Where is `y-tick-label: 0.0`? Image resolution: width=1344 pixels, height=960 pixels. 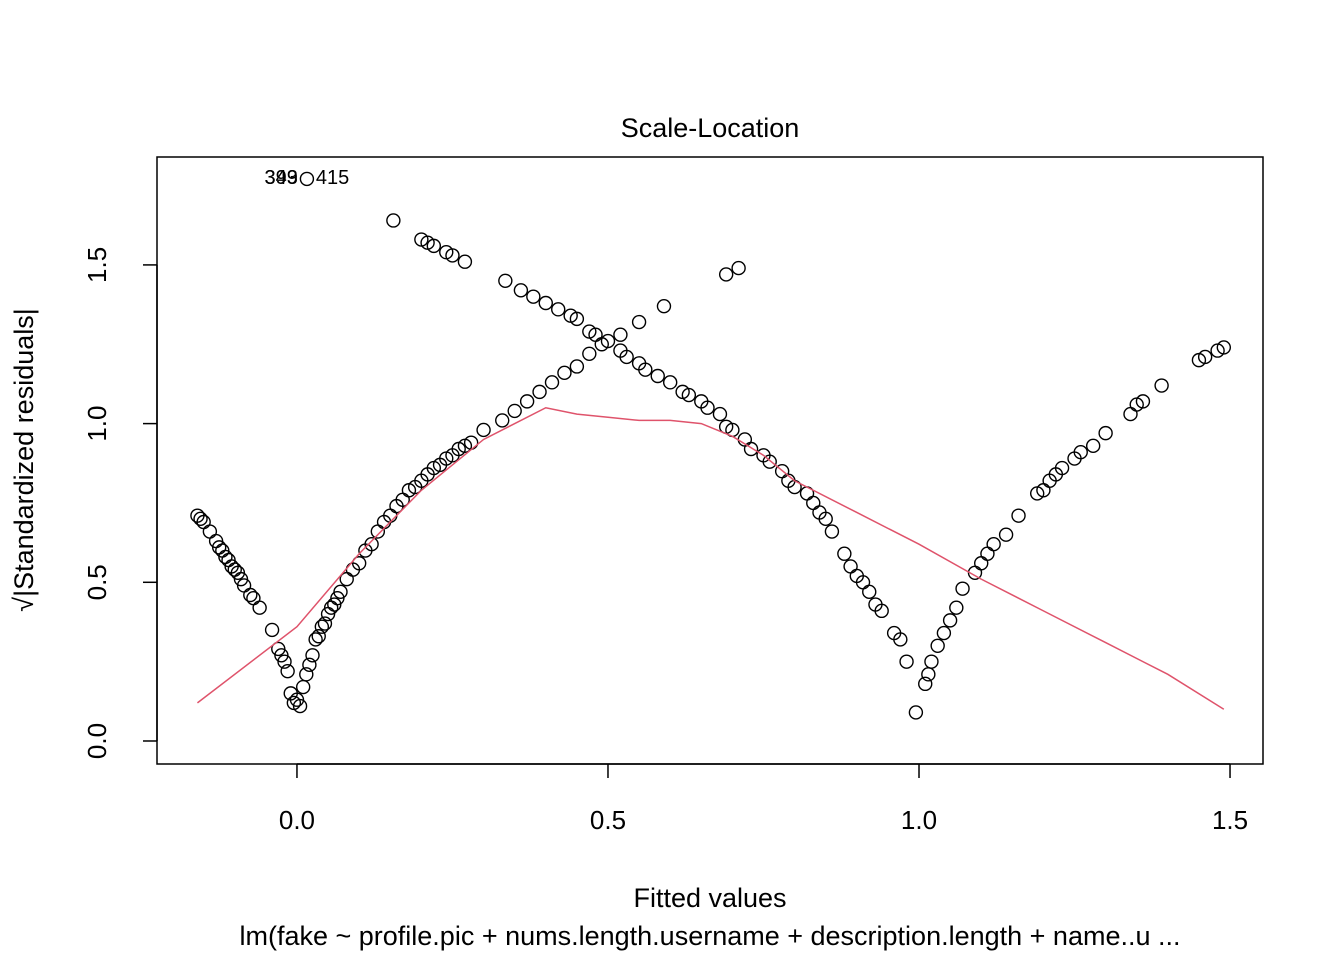 y-tick-label: 0.0 is located at coordinates (97, 741).